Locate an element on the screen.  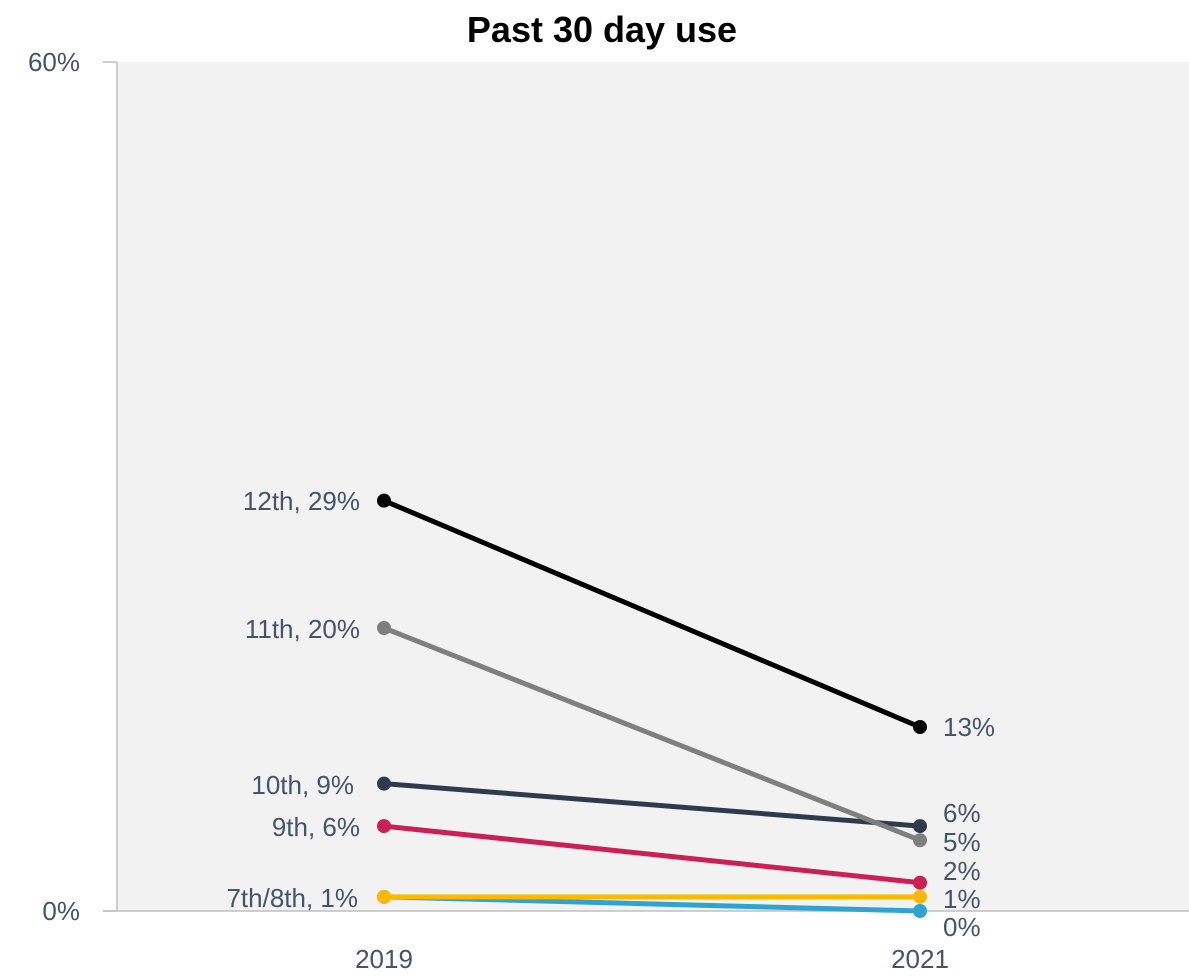
x-axis-ticks: 2019 2021 is located at coordinates (652, 959).